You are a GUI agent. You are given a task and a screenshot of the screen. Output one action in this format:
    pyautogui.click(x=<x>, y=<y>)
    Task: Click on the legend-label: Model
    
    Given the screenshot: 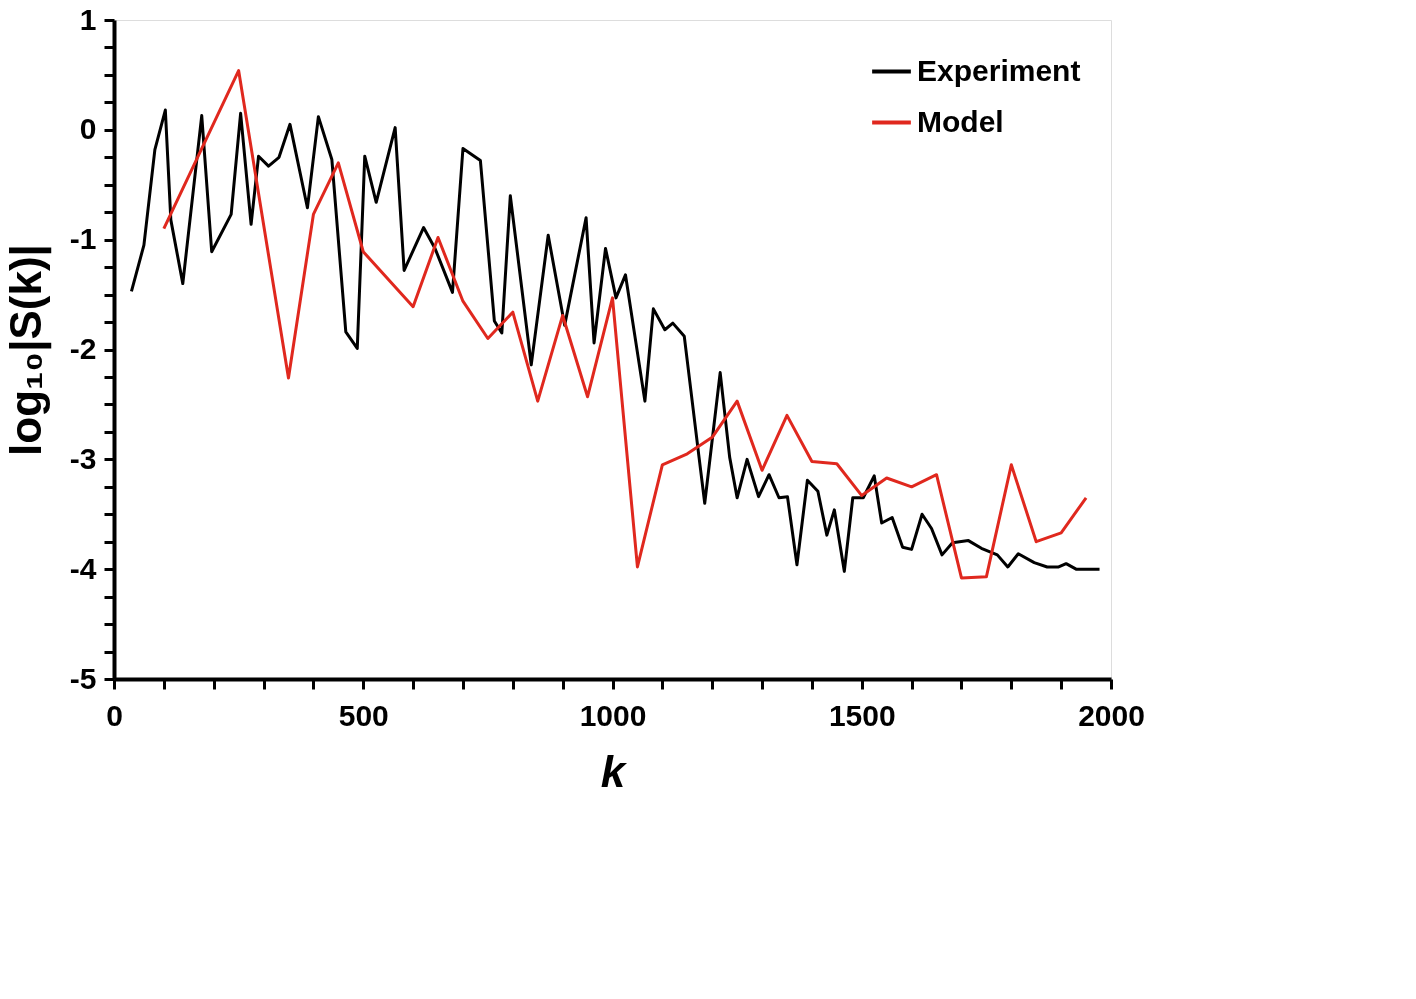 What is the action you would take?
    pyautogui.click(x=960, y=121)
    